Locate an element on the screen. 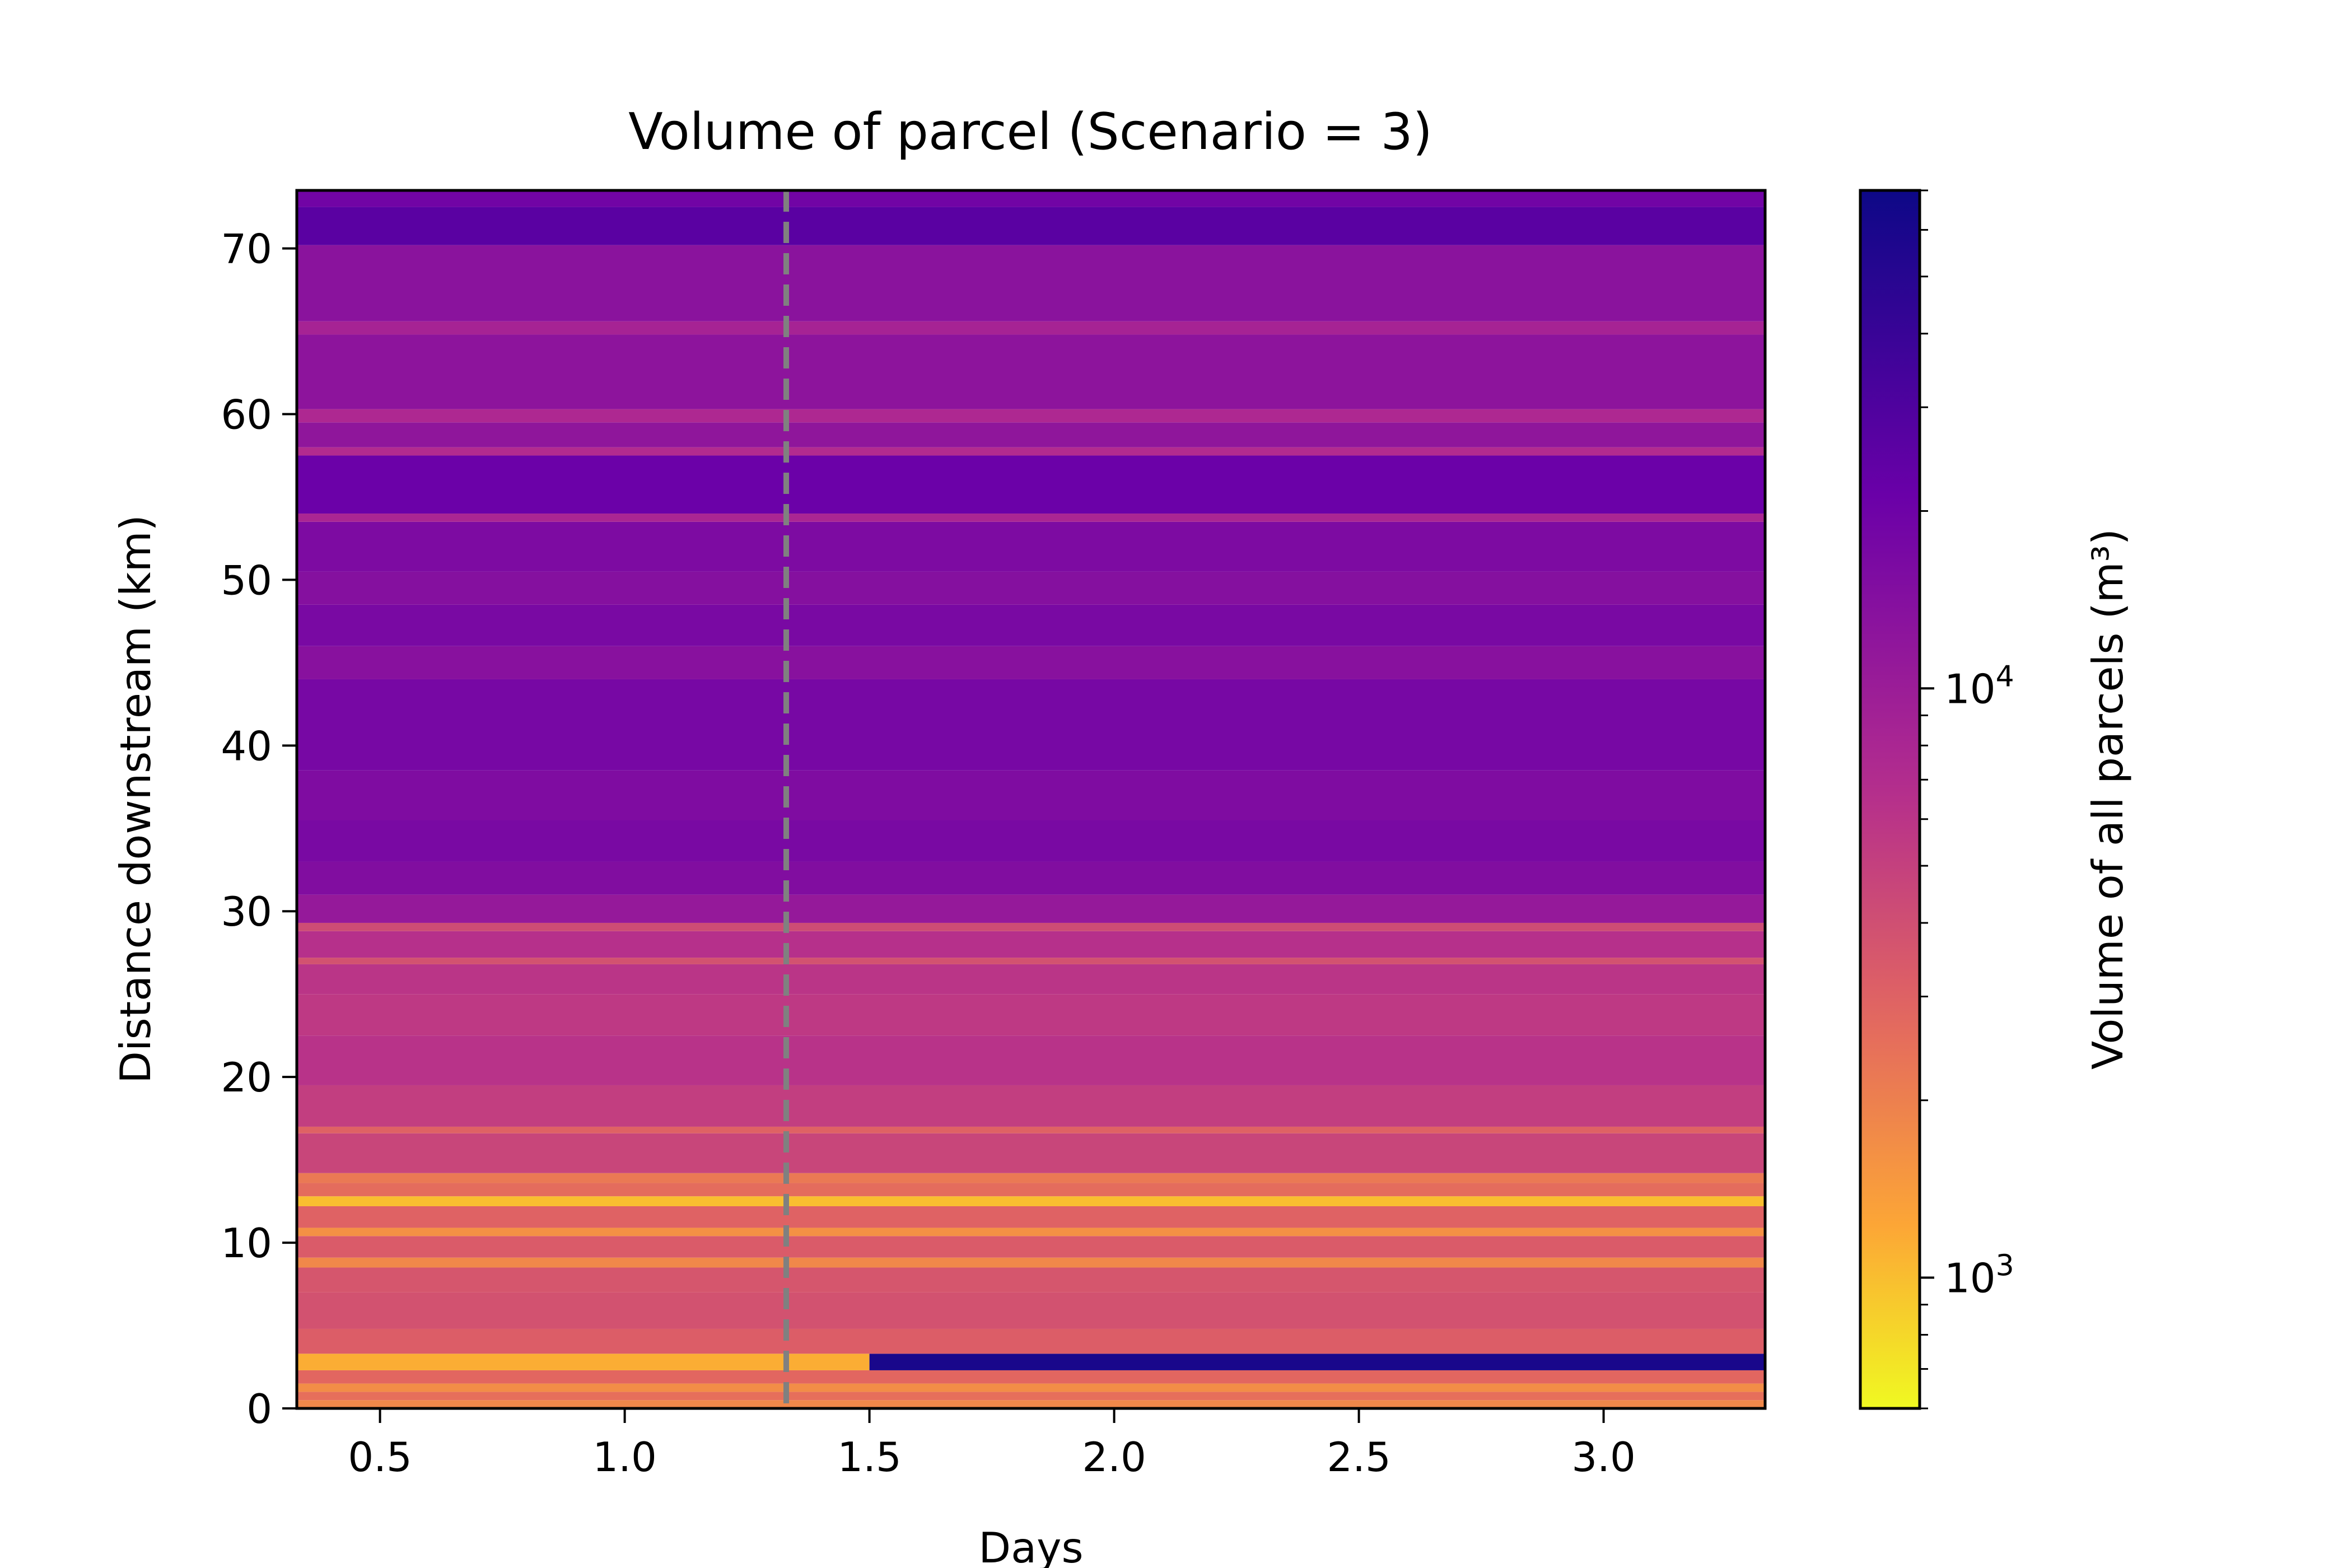 Image resolution: width=2352 pixels, height=1568 pixels. colorbar is located at coordinates (1890, 800).